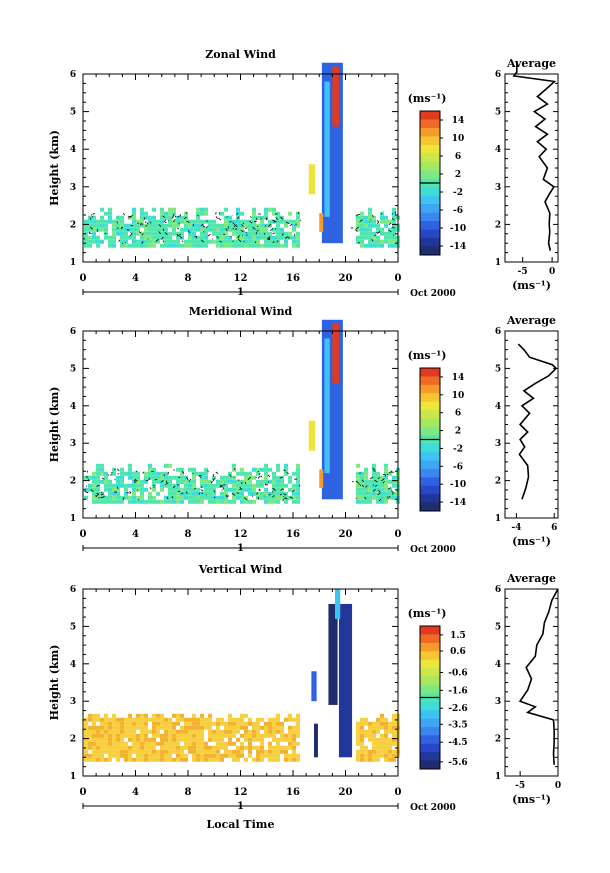 The image size is (610, 873). Describe the element at coordinates (531, 424) in the screenshot. I see `average-frame` at that location.